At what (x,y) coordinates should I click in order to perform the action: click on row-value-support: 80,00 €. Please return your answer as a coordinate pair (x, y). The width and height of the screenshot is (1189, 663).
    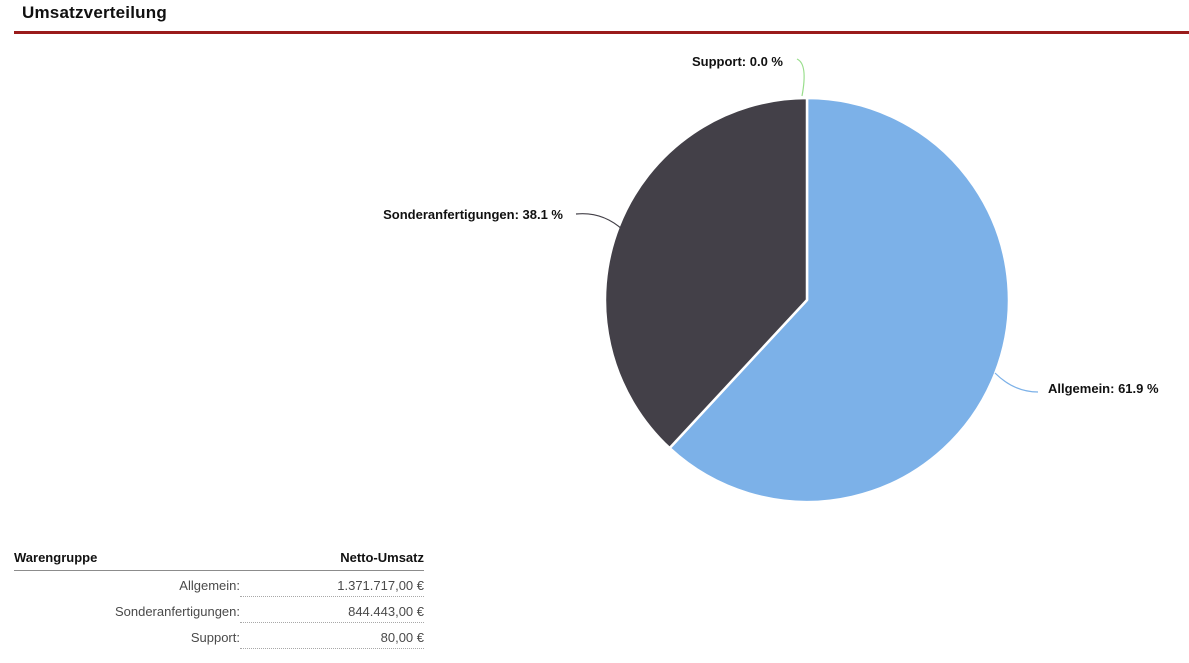
    Looking at the image, I should click on (332, 635).